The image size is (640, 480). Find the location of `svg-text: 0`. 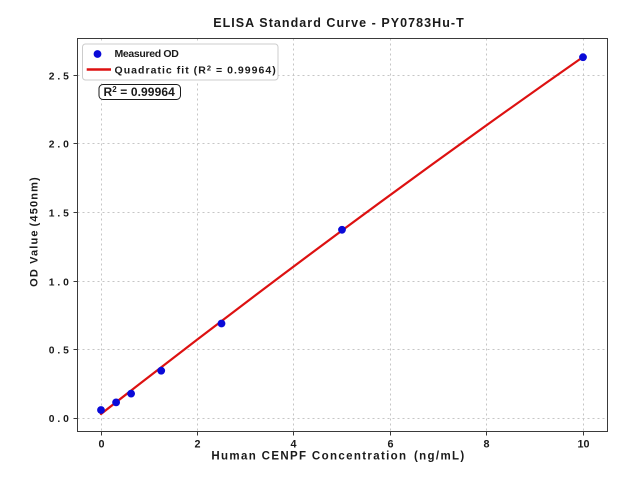

svg-text: 0 is located at coordinates (101, 445).